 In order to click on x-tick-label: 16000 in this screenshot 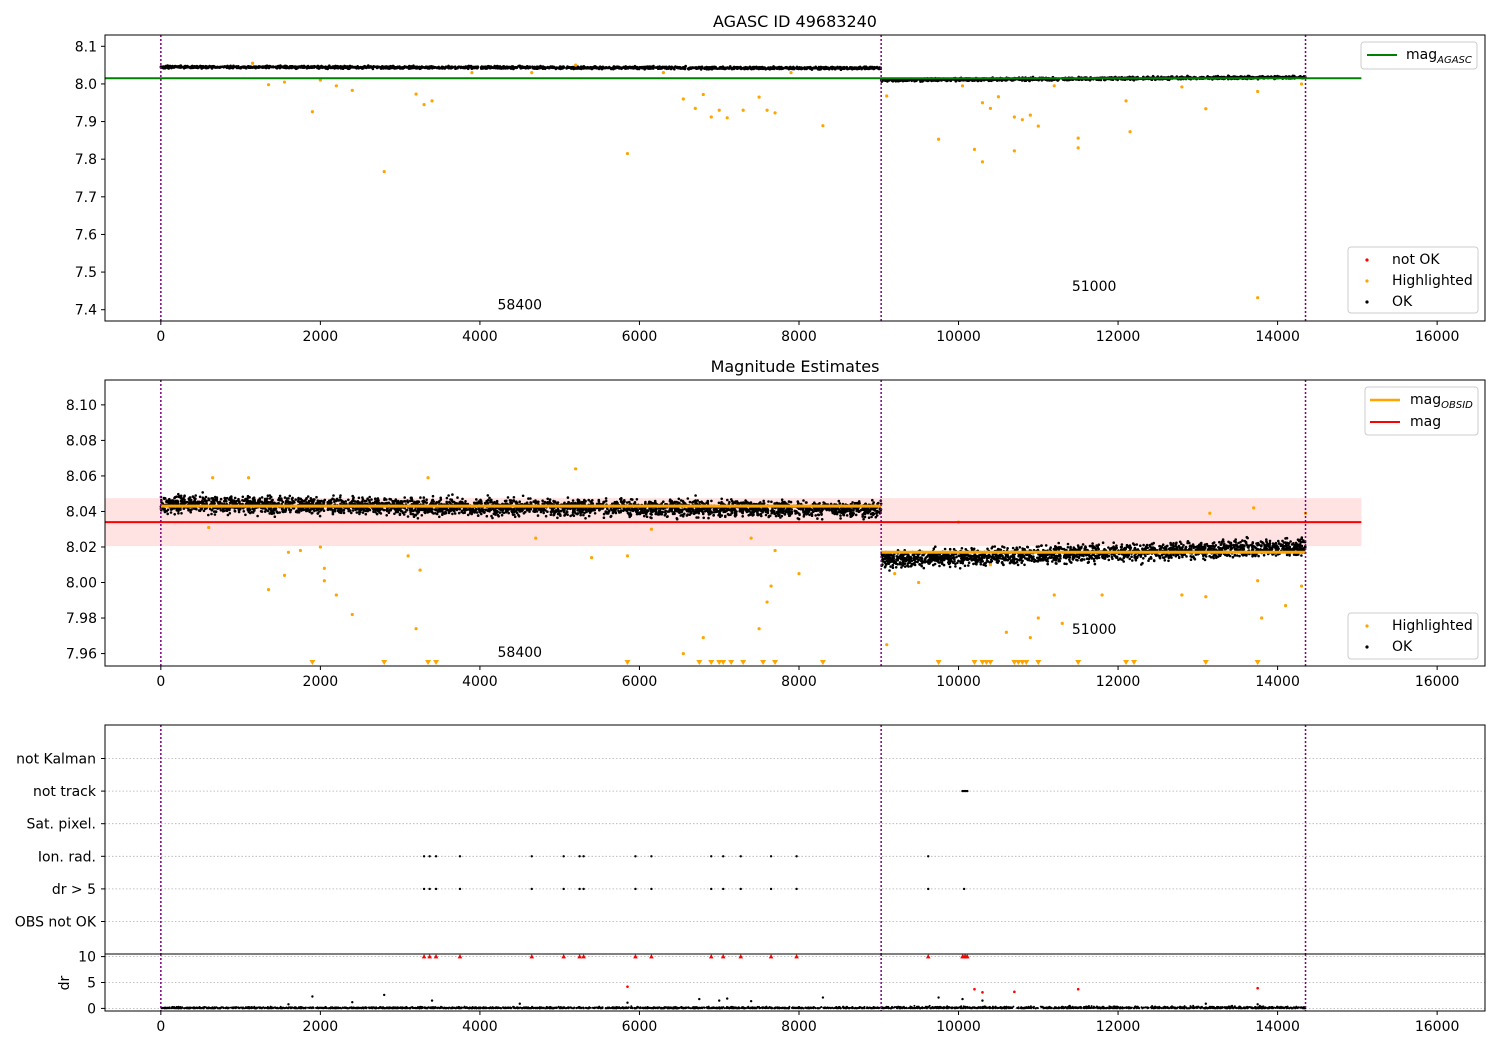, I will do `click(1437, 337)`.